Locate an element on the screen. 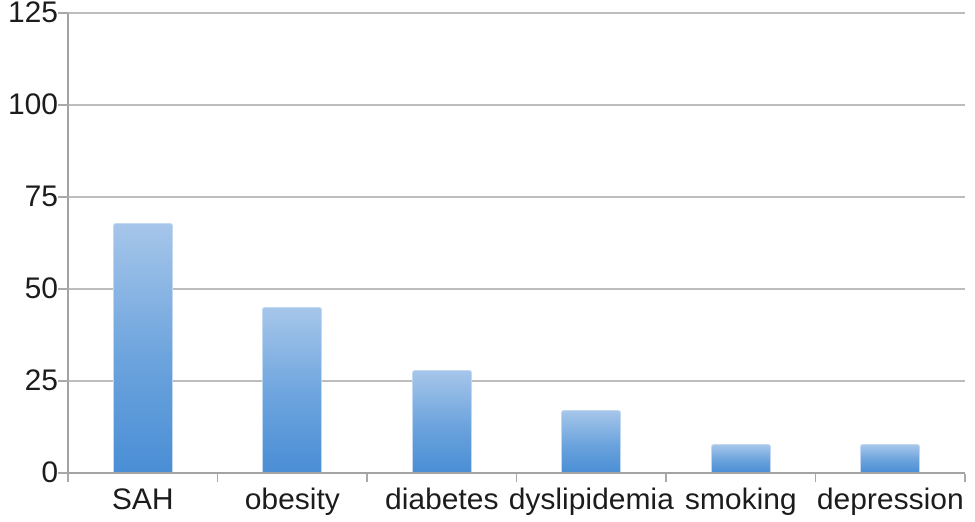  bar-dyslipidemia is located at coordinates (591, 441).